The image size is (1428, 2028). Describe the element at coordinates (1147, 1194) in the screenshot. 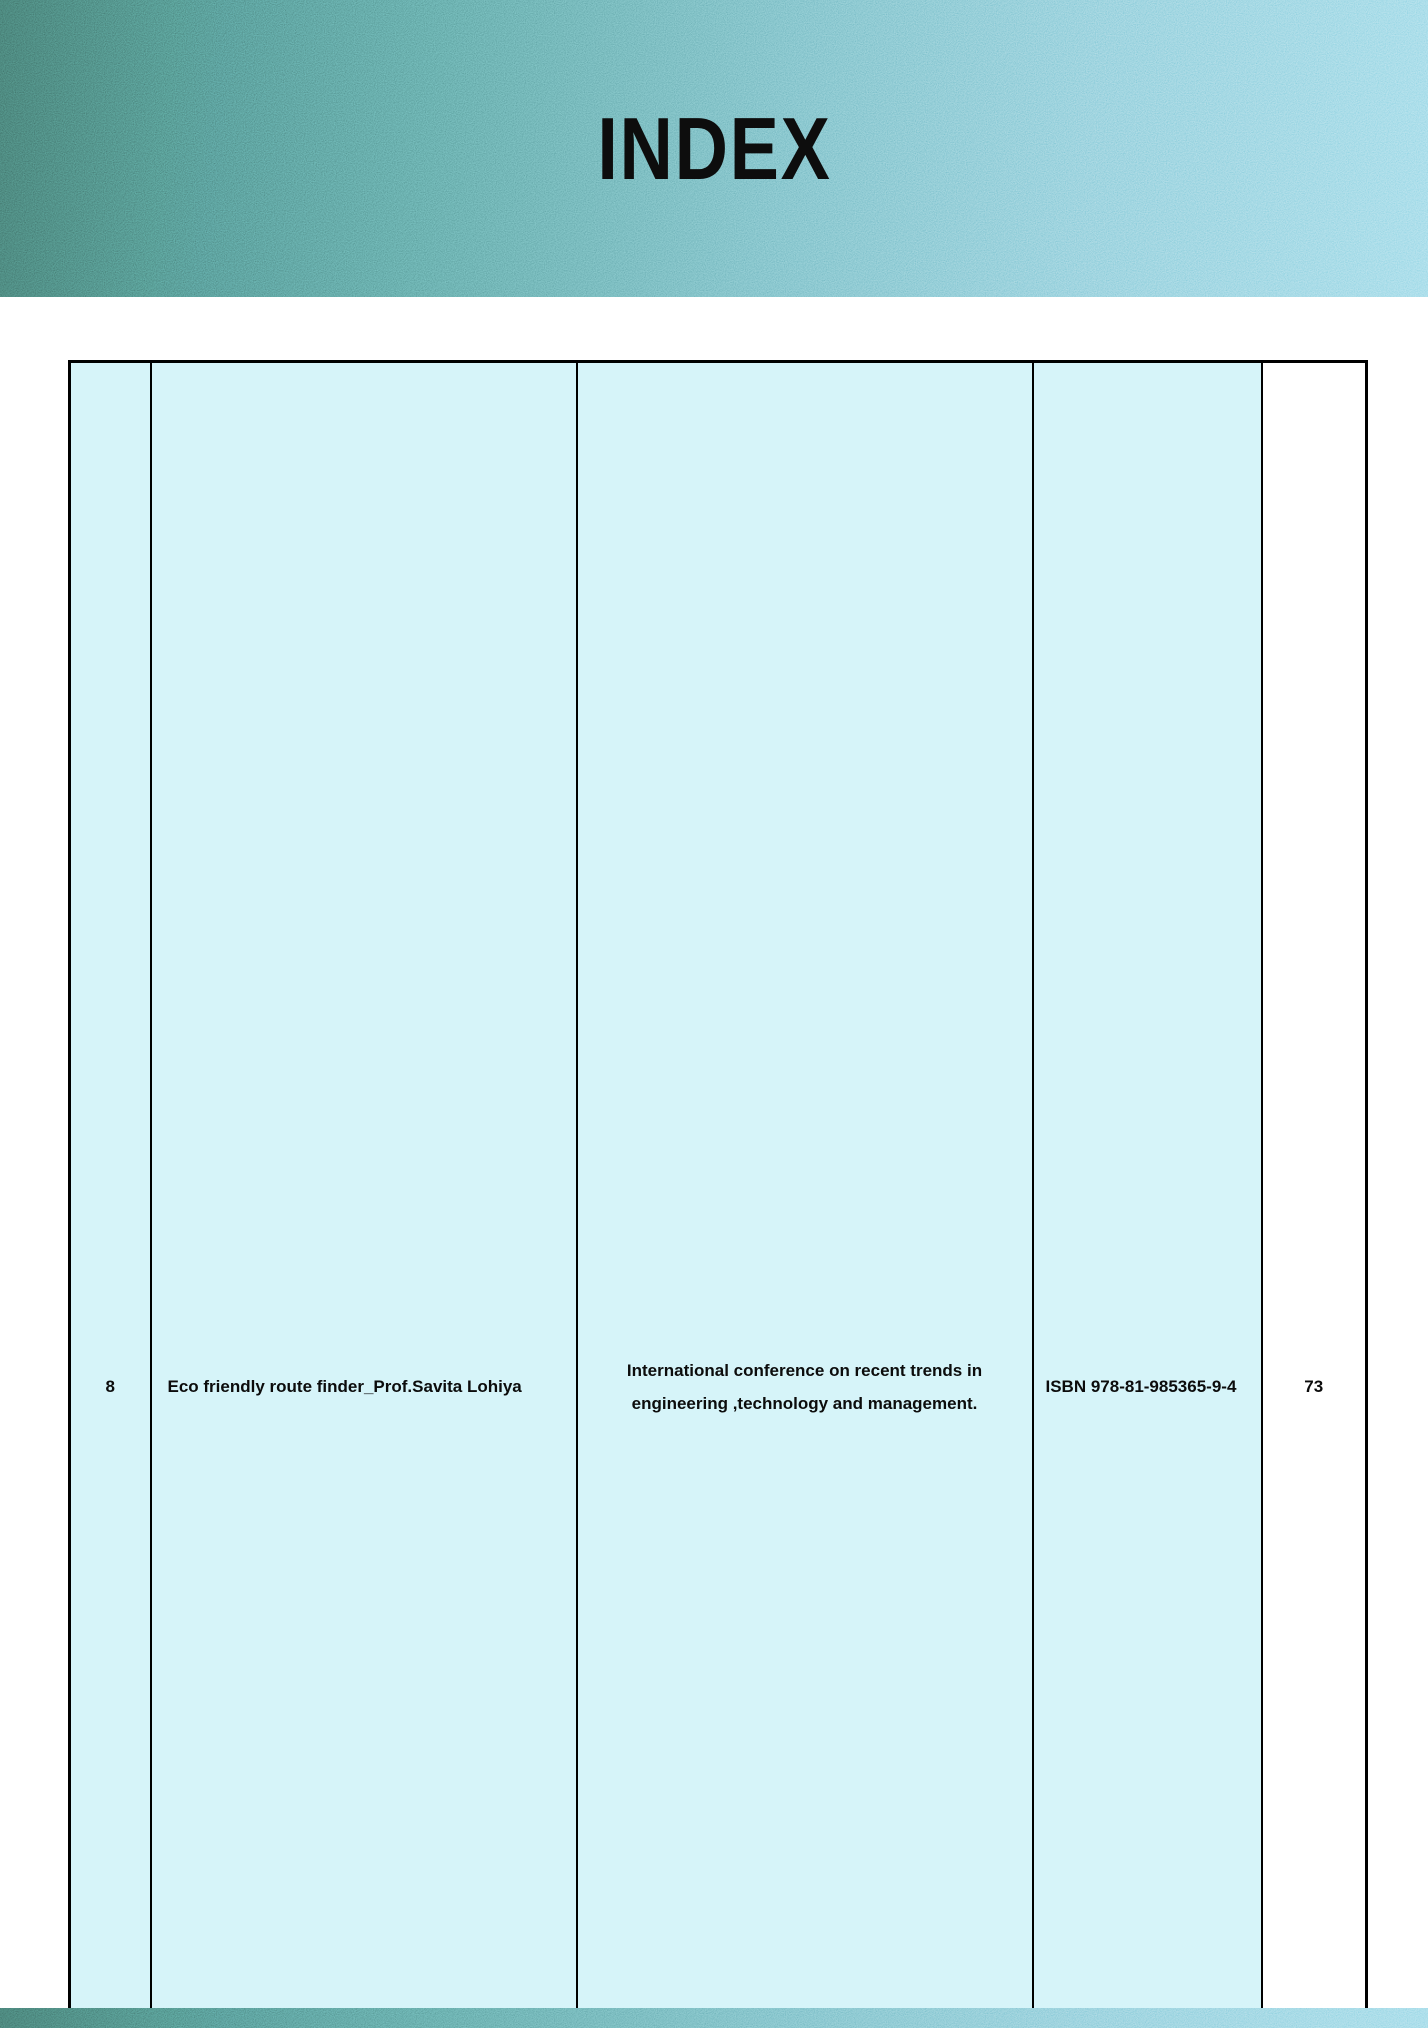

I see `doi-cell: ISBN 978-81-985365-9-4` at that location.